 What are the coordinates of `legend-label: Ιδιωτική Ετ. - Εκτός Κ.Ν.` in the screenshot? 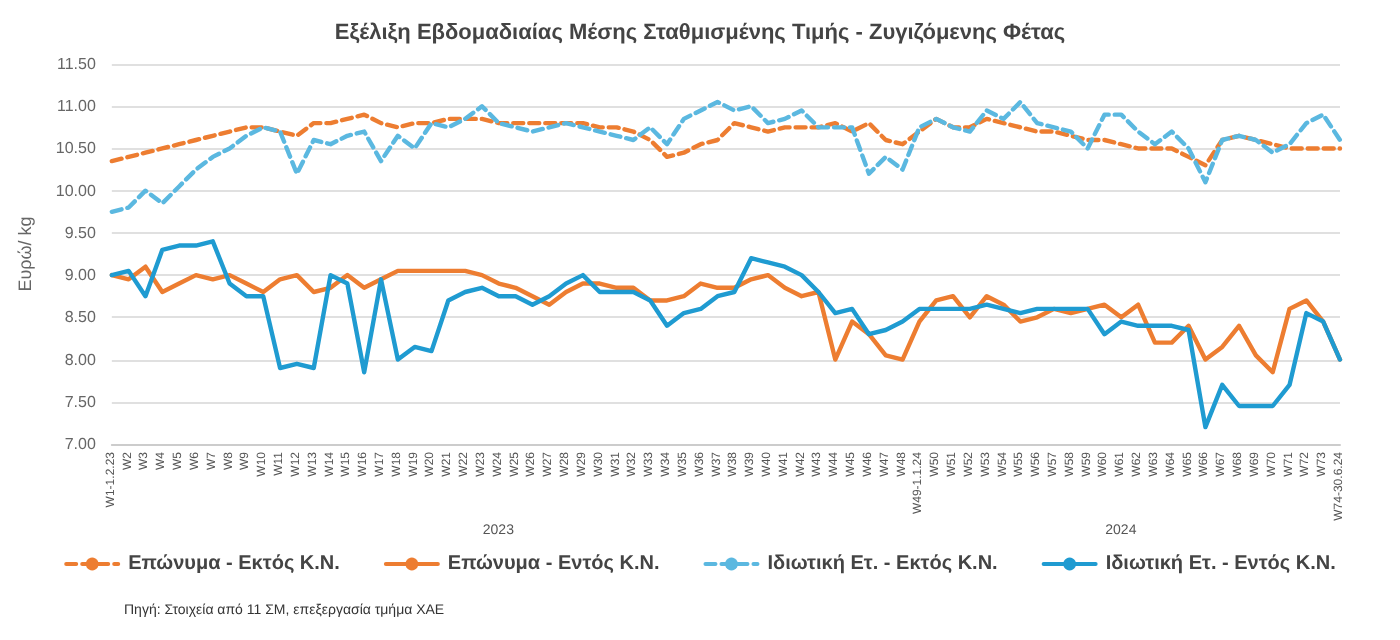 It's located at (883, 564).